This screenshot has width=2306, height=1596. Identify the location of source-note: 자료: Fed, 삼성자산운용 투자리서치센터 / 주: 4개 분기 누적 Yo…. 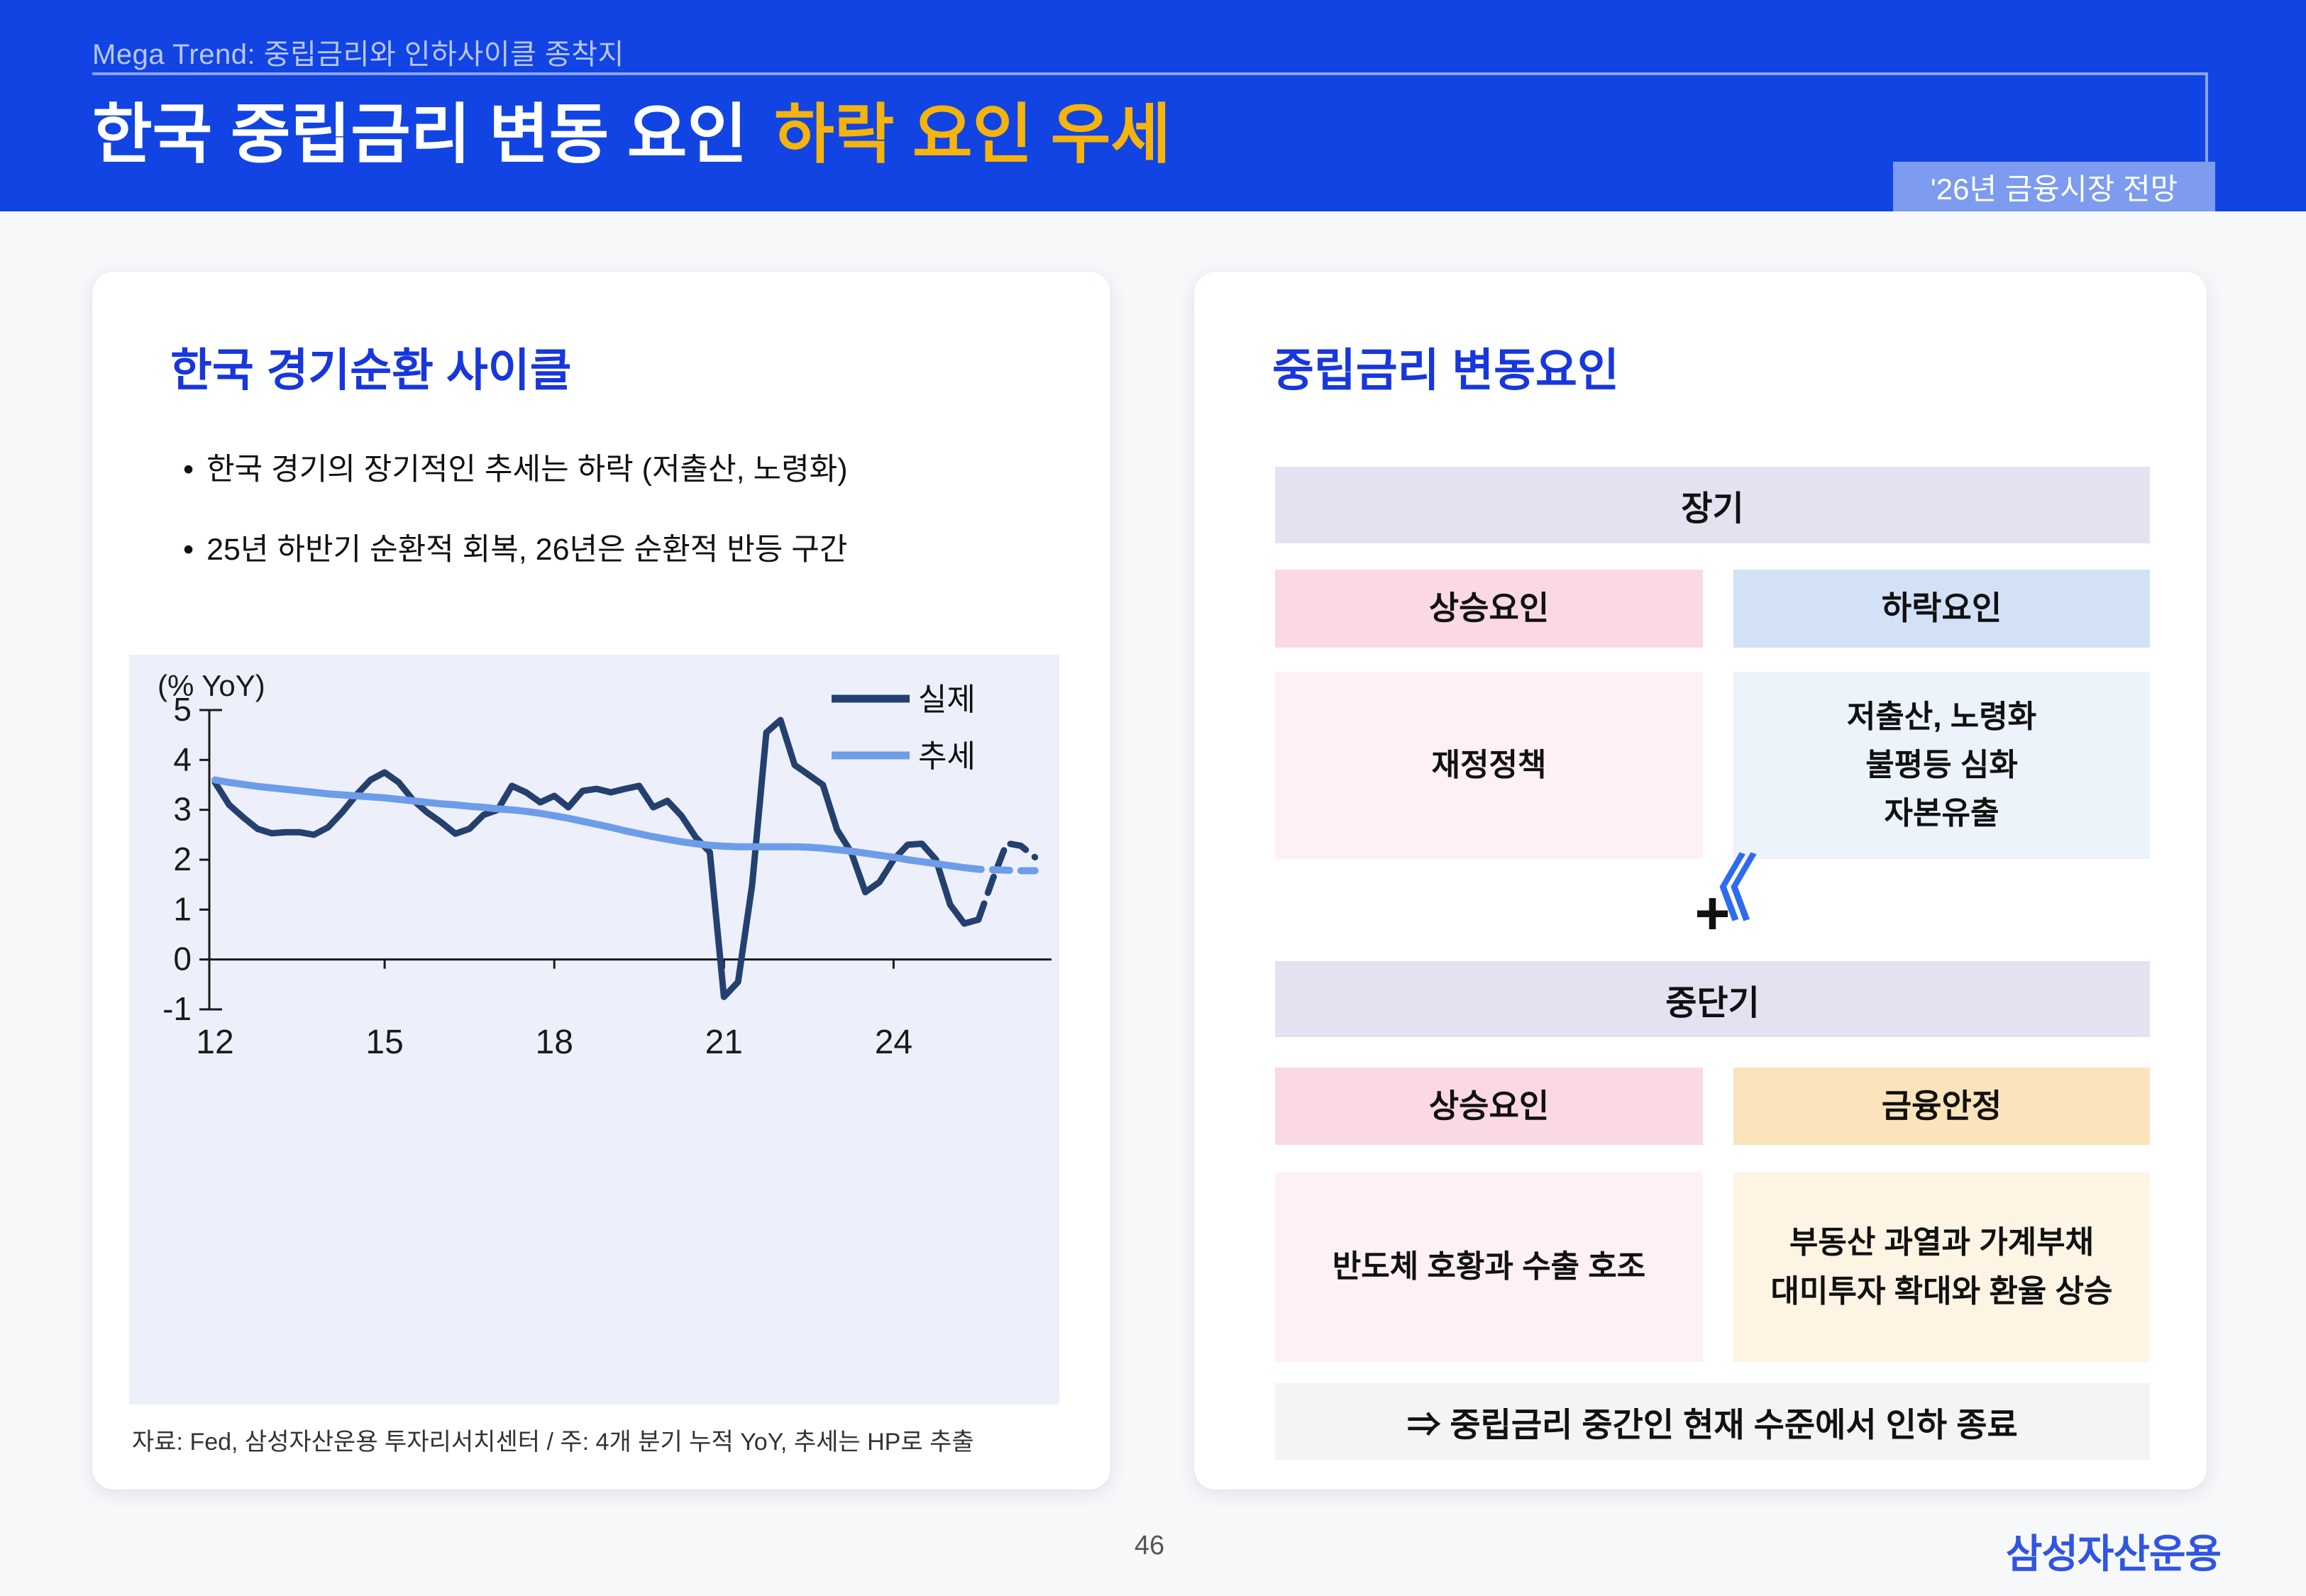
(553, 1442).